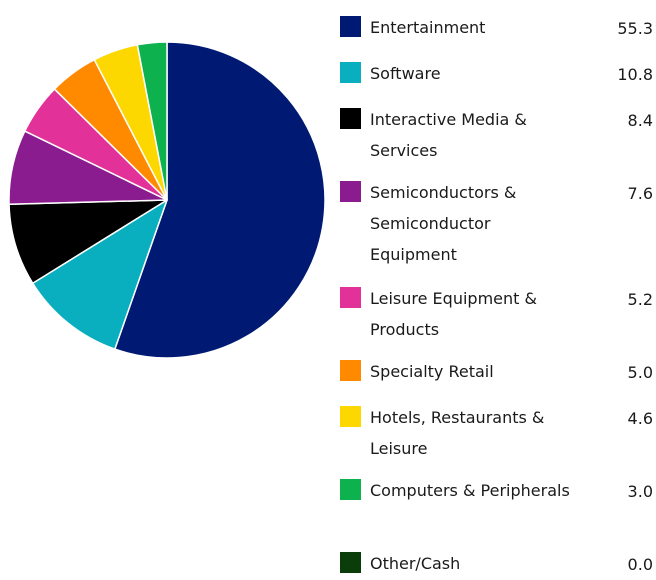 The image size is (656, 580). I want to click on legend-value: 4.6, so click(640, 418).